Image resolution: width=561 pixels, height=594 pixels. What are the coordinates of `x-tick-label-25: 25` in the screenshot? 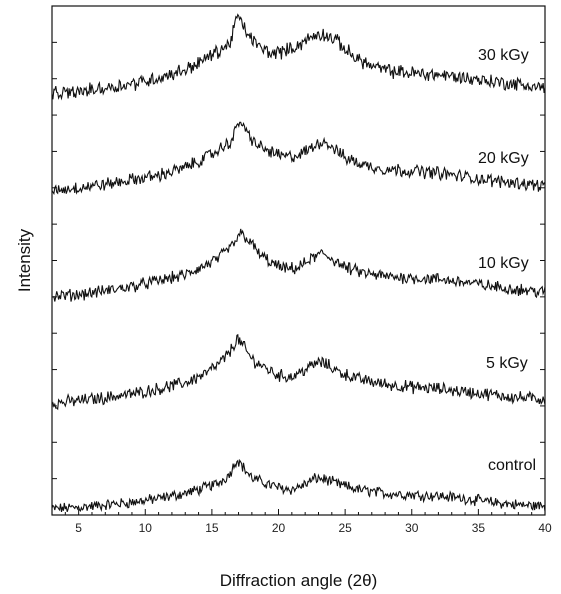 It's located at (345, 528).